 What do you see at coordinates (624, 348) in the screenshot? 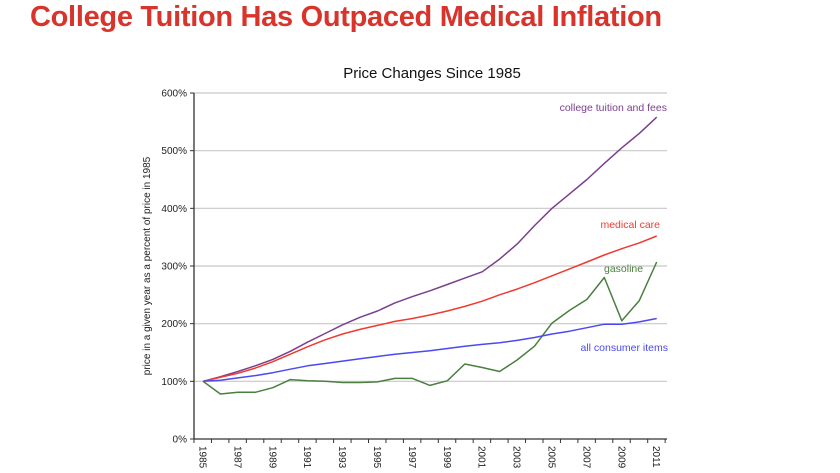
I see `series-label-all-consumer-items: all consumer items` at bounding box center [624, 348].